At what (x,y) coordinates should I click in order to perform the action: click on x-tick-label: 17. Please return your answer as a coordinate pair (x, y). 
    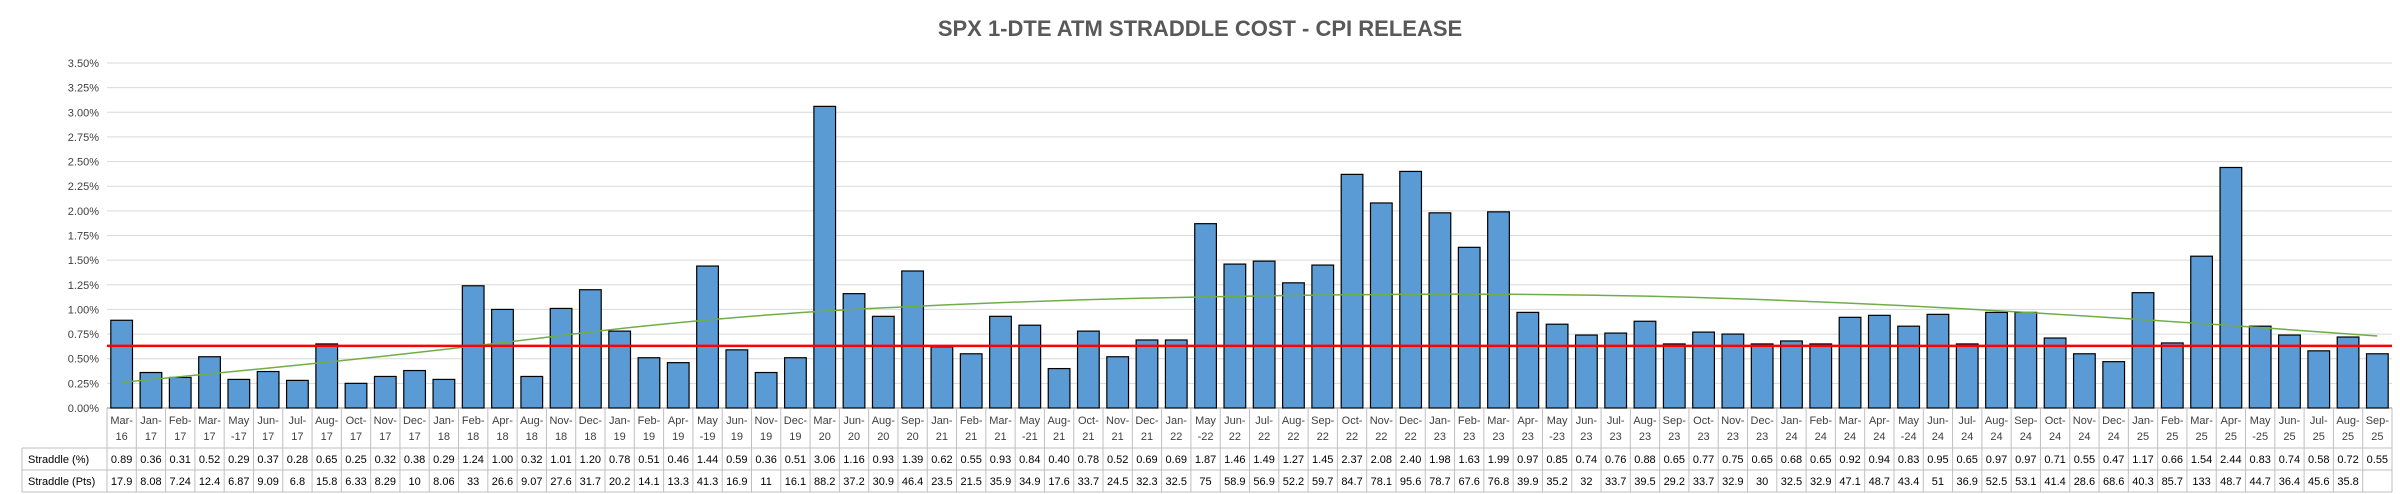
    Looking at the image, I should click on (414, 437).